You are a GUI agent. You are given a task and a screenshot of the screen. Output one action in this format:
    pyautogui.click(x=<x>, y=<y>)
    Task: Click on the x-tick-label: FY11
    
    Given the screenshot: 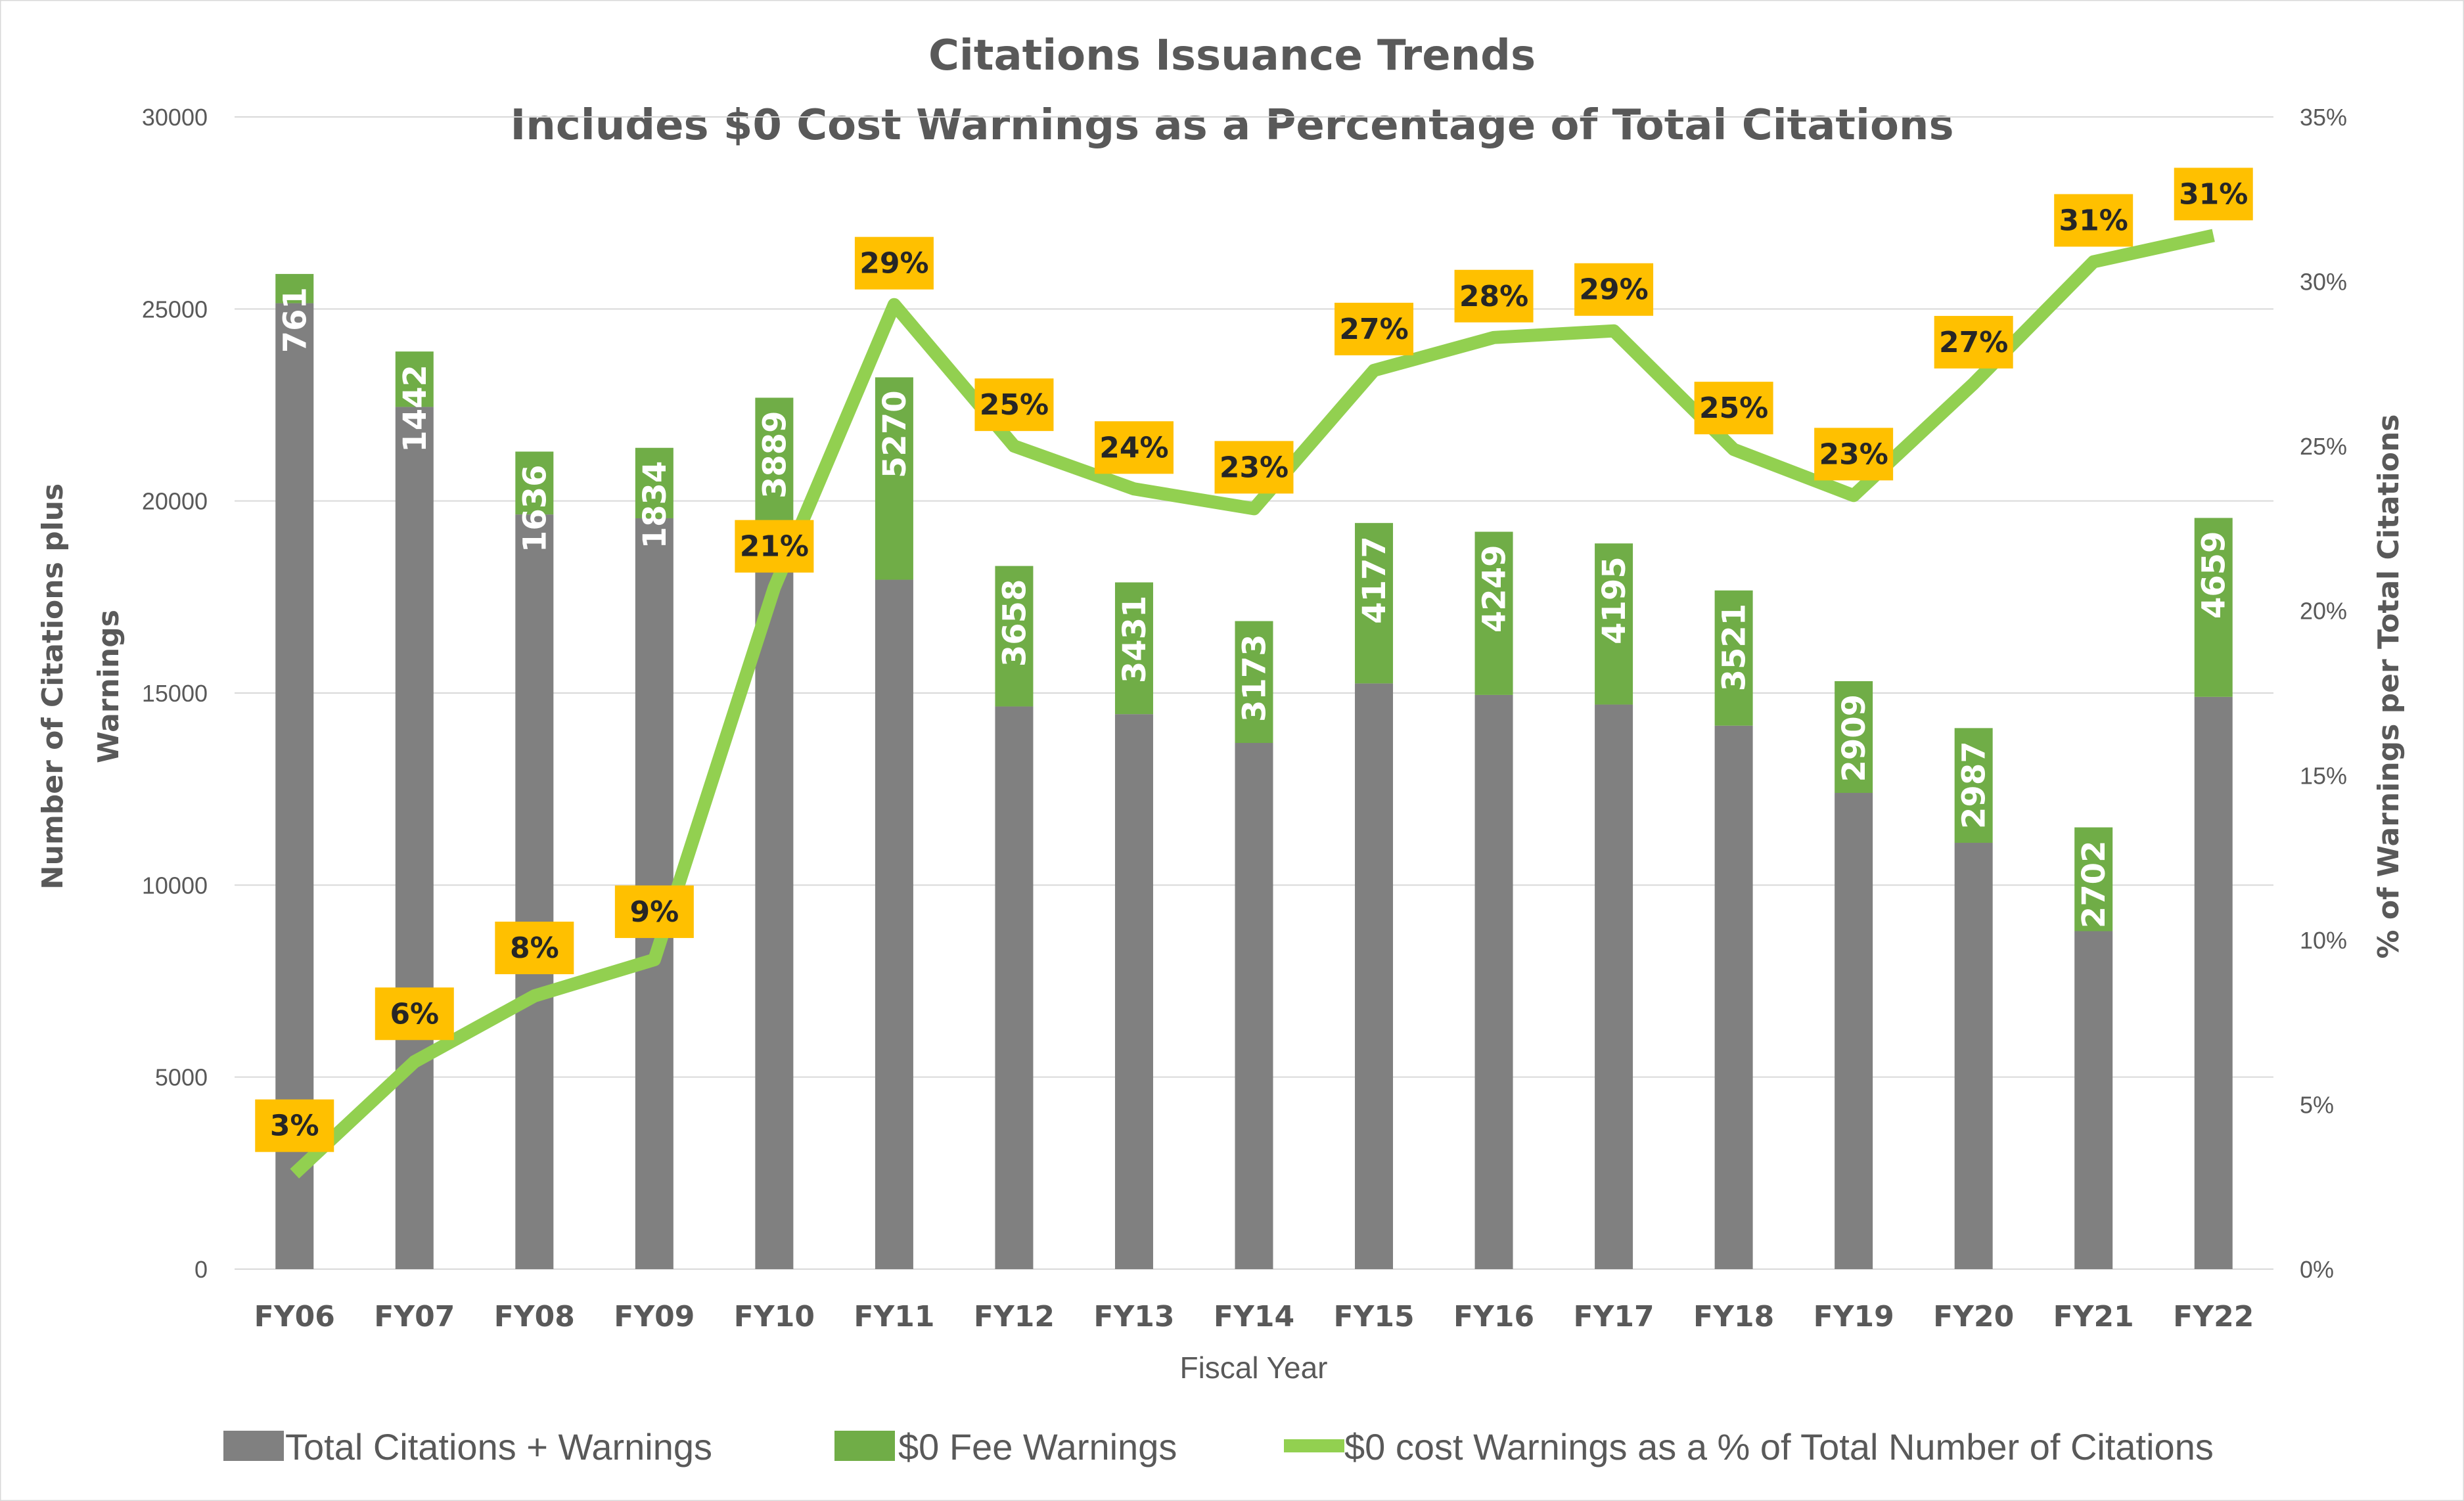 What is the action you would take?
    pyautogui.click(x=894, y=1316)
    